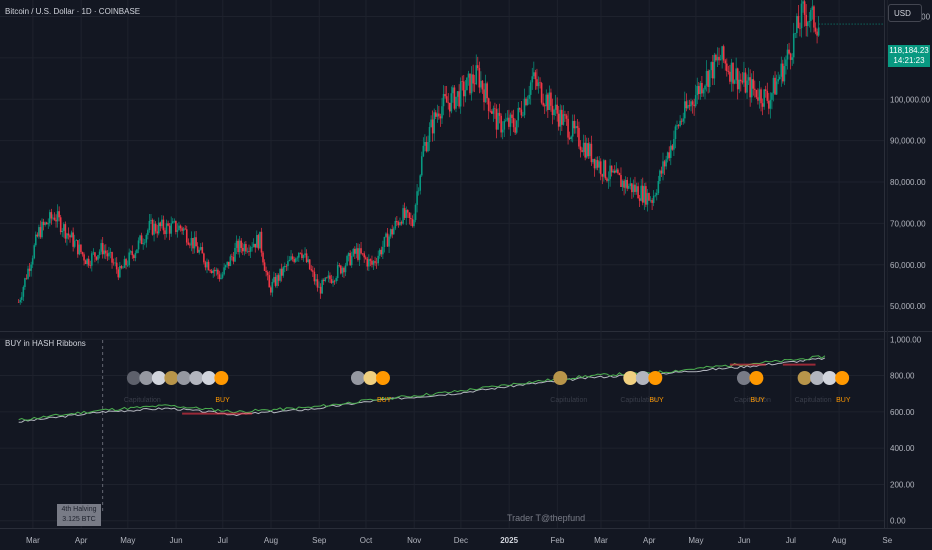  What do you see at coordinates (905, 13) in the screenshot?
I see `currency-button: USD` at bounding box center [905, 13].